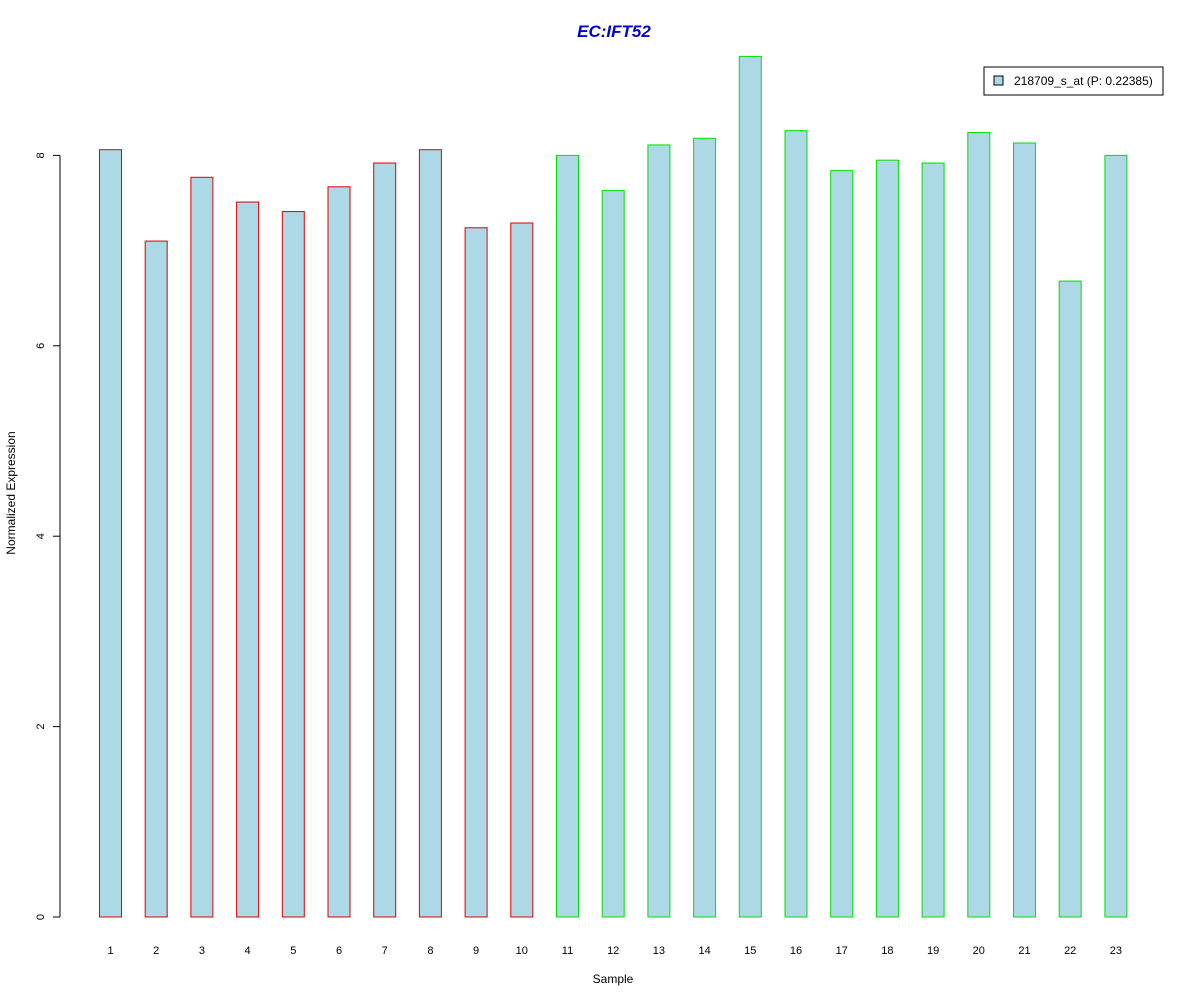  I want to click on y-axis: 0 2 4 6 8, so click(48, 536).